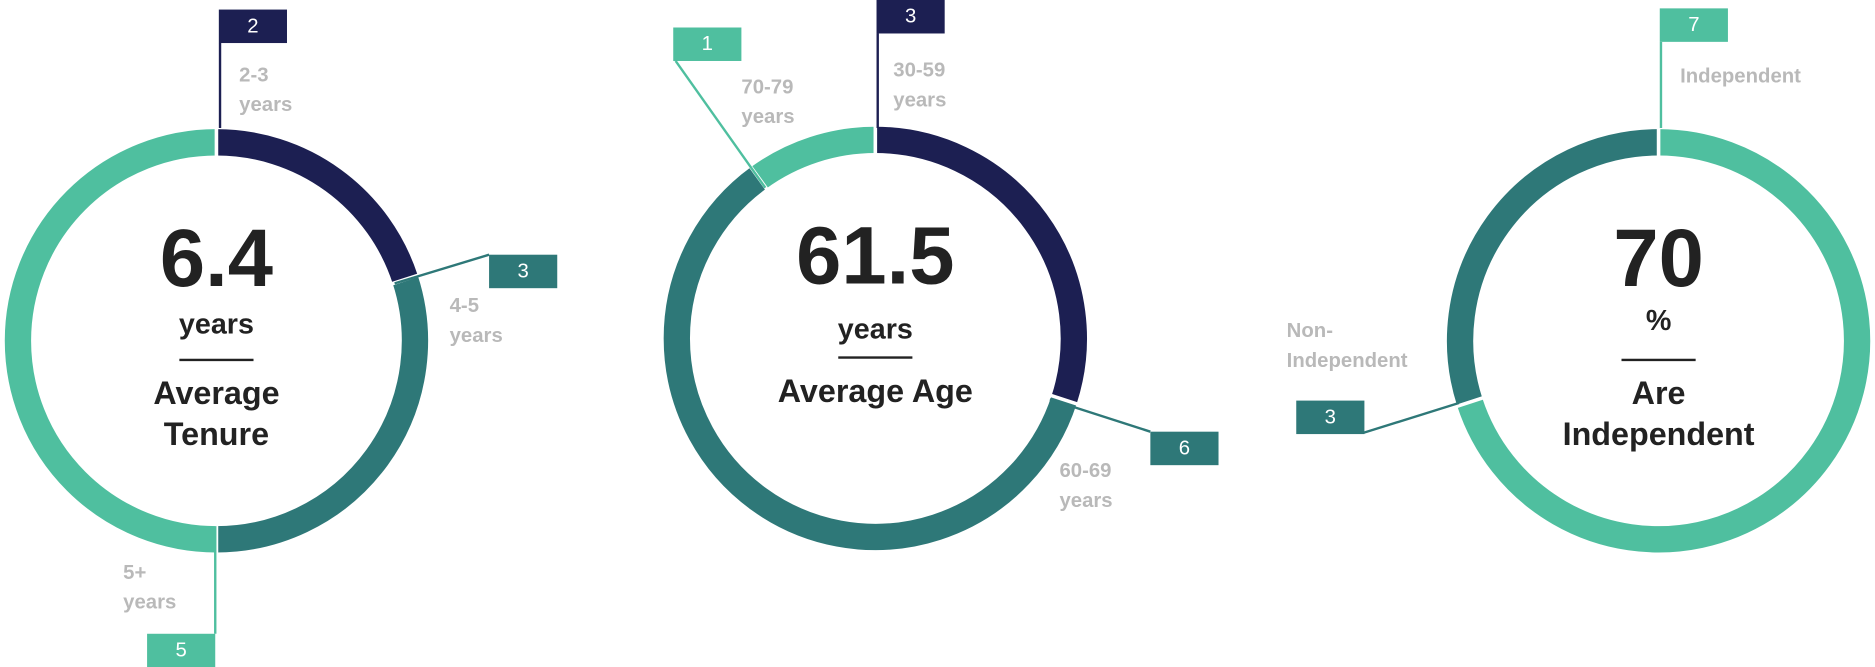 This screenshot has width=1875, height=667. What do you see at coordinates (1347, 345) in the screenshot?
I see `segment-label: Non-Independent` at bounding box center [1347, 345].